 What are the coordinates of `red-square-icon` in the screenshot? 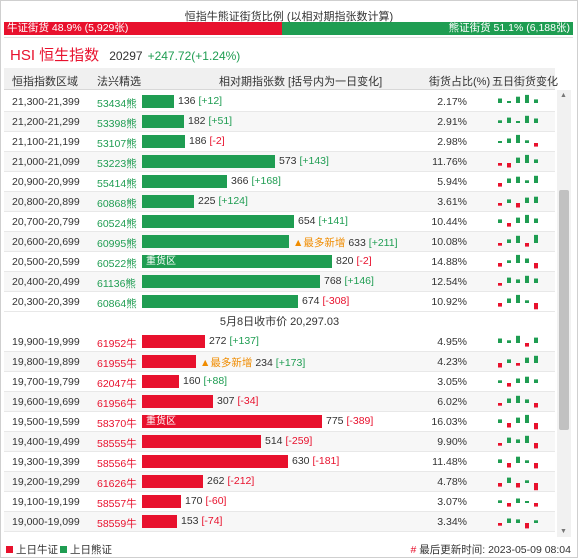 It's located at (9, 549).